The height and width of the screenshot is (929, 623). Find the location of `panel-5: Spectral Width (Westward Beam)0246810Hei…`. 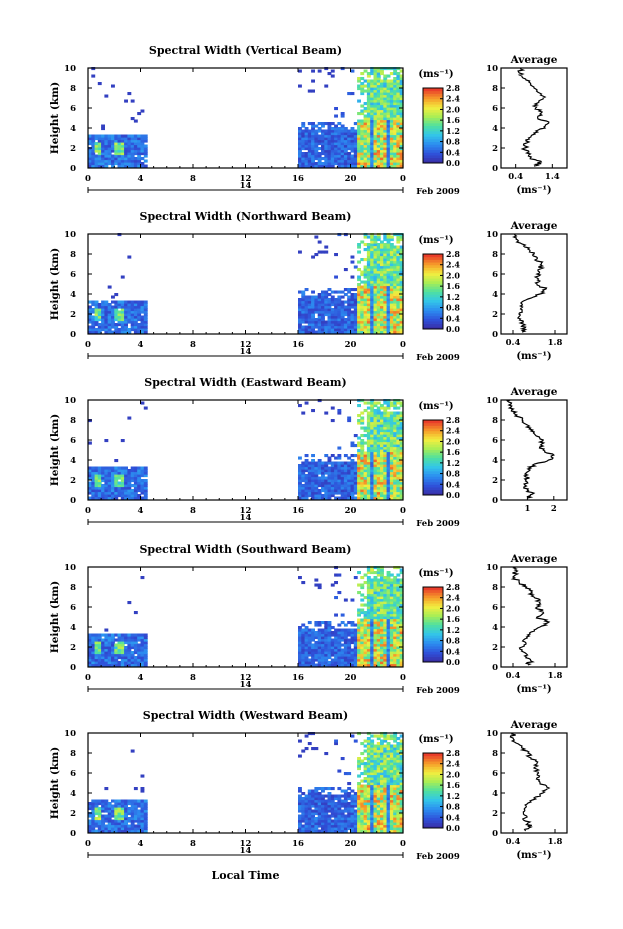

panel-5: Spectral Width (Westward Beam)0246810Hei… is located at coordinates (308, 785).